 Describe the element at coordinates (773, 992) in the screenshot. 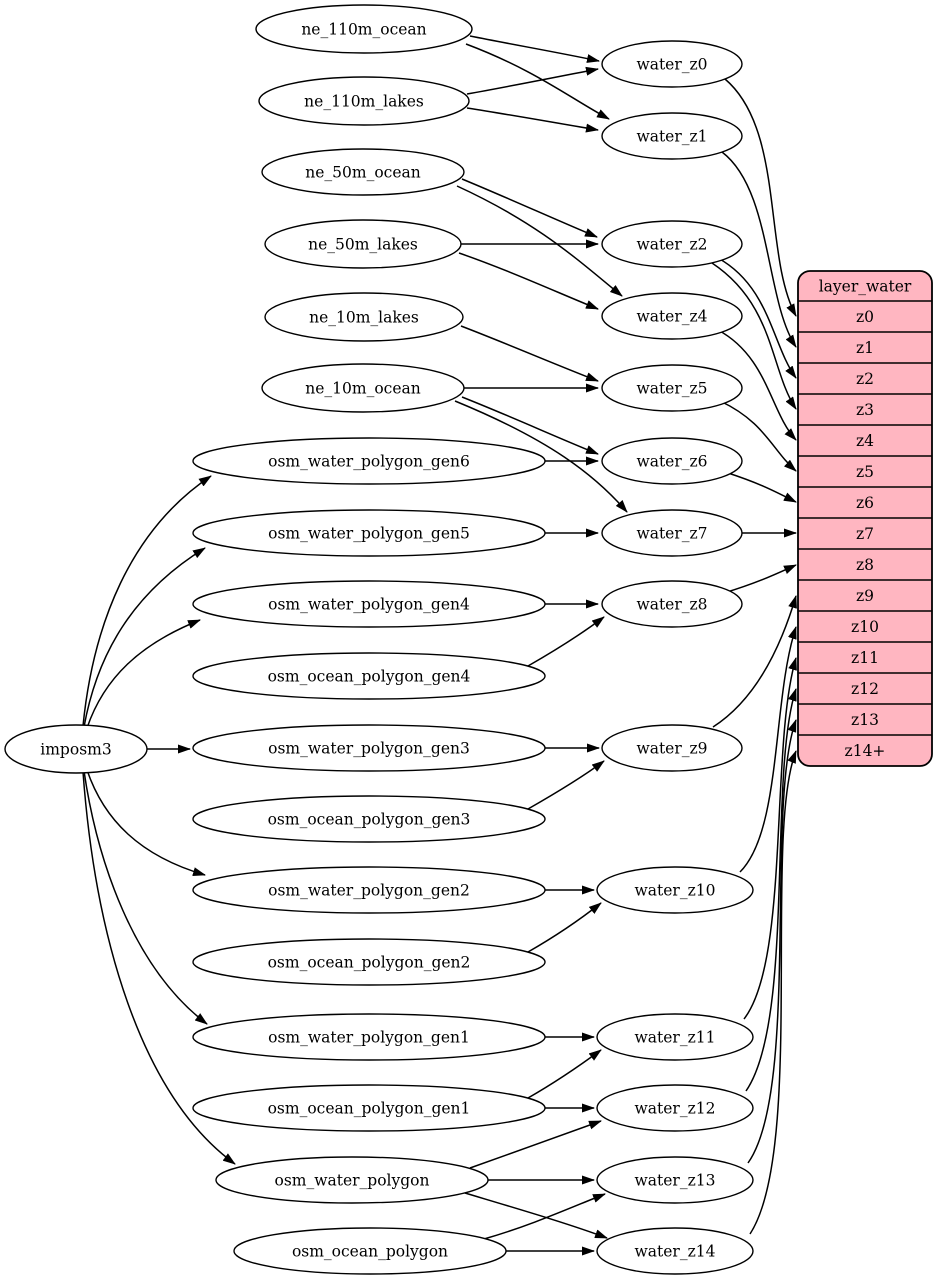

I see `edge-water_z14-layer_water-z14+` at that location.